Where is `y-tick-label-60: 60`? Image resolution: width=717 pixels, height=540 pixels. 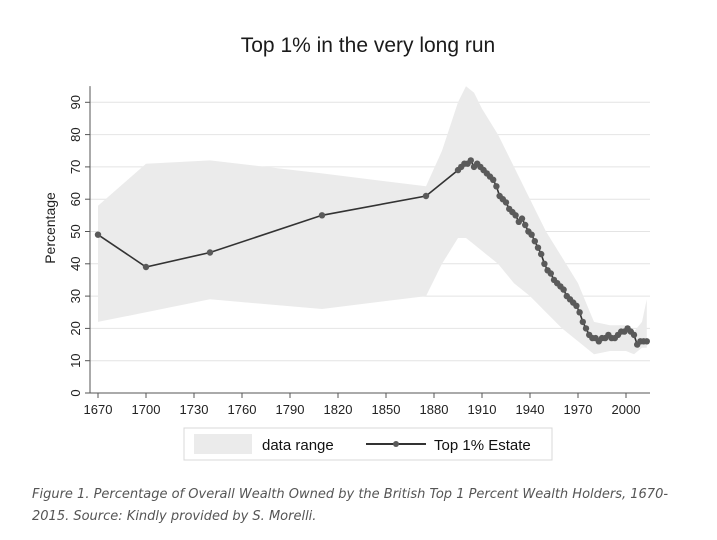
y-tick-label-60: 60 is located at coordinates (75, 199).